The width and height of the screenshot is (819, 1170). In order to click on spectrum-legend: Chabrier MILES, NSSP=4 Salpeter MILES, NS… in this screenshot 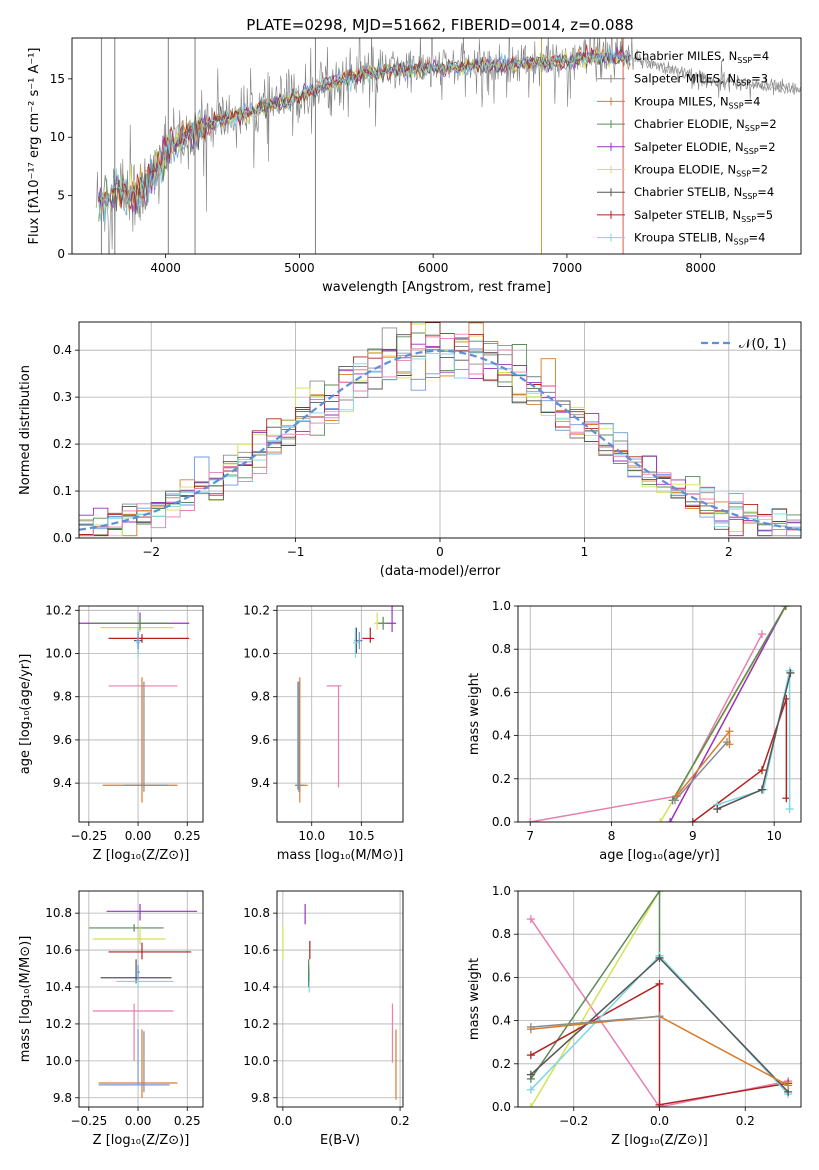, I will do `click(687, 148)`.